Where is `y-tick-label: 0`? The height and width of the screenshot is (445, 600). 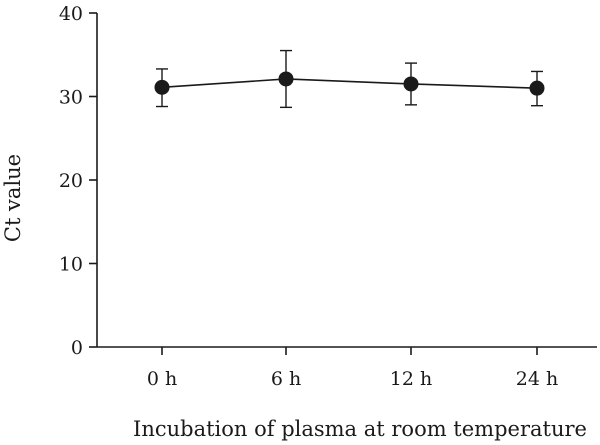
y-tick-label: 0 is located at coordinates (77, 348).